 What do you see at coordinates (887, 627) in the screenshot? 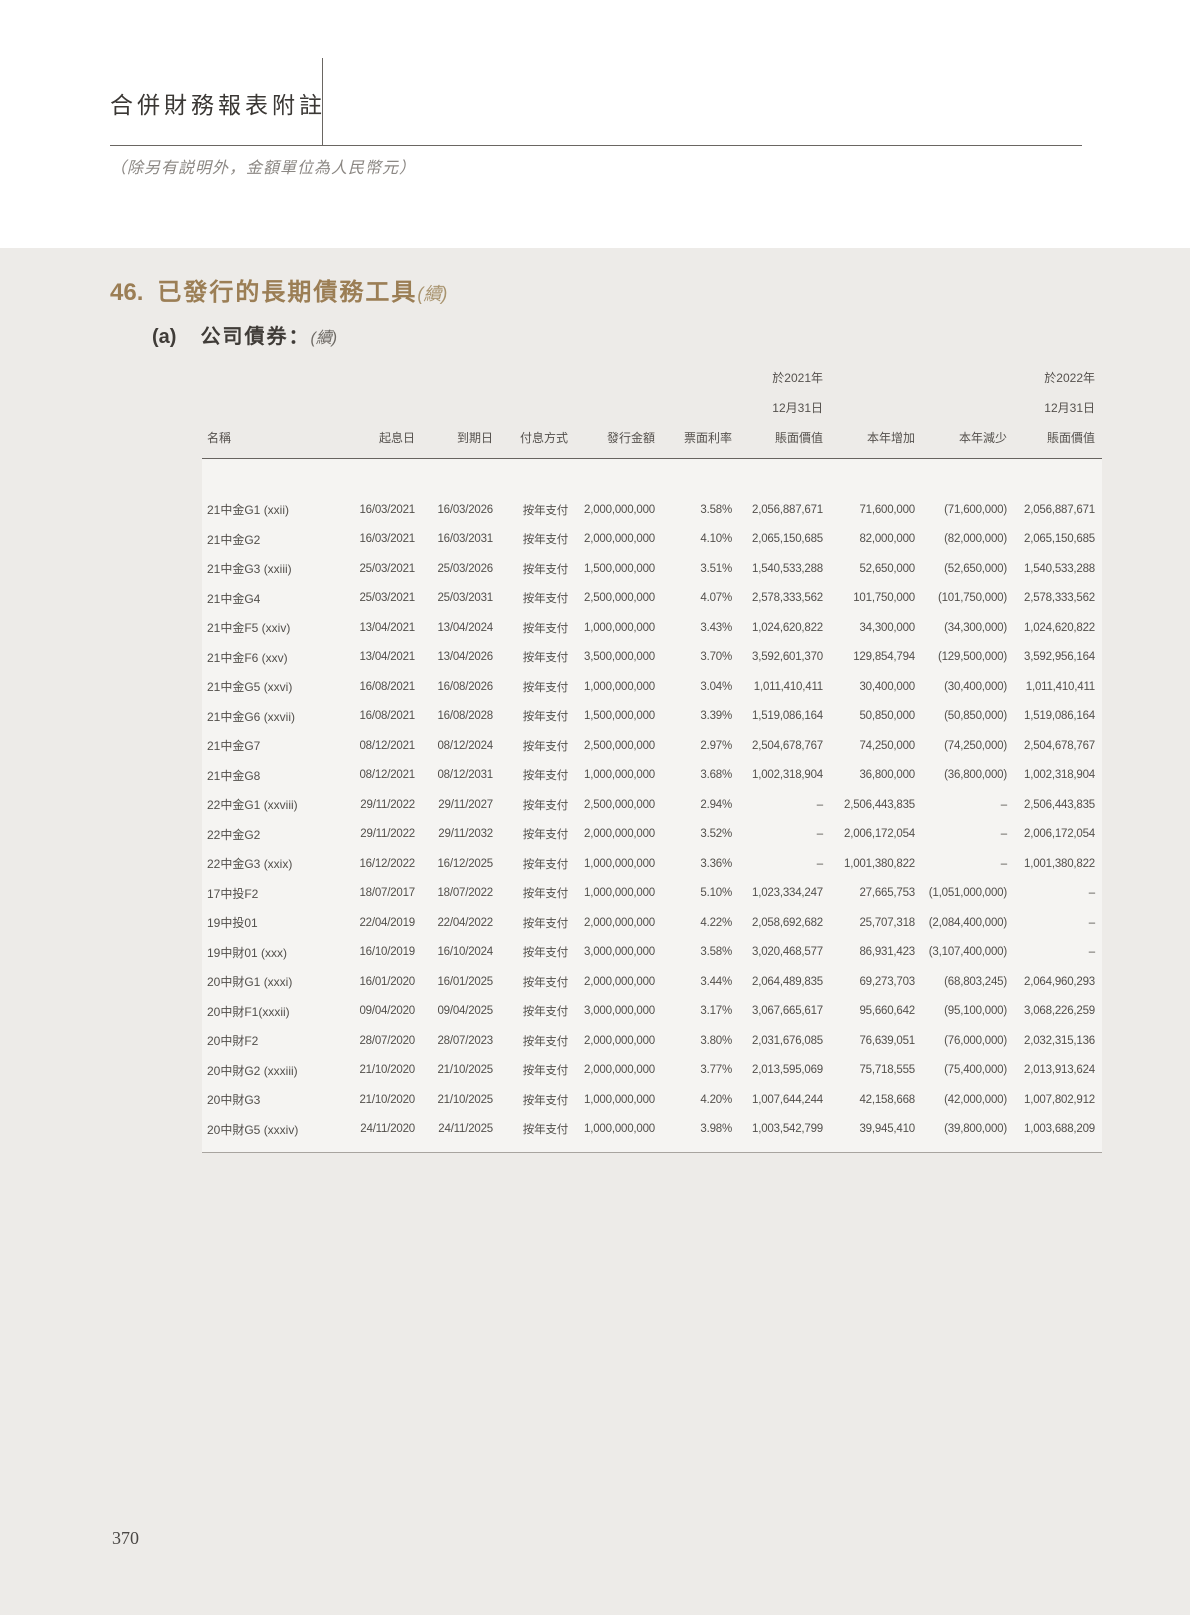
I see `table-cell: 34,300,000` at bounding box center [887, 627].